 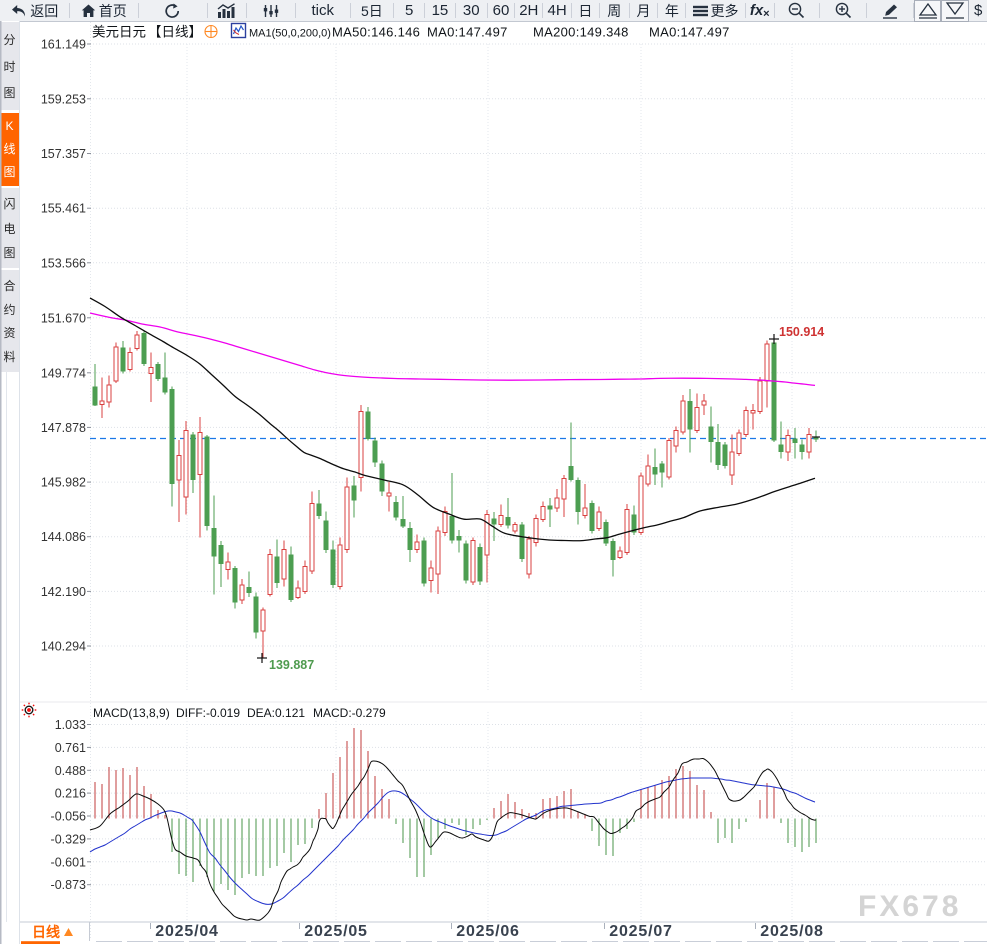 What do you see at coordinates (70, 794) in the screenshot?
I see `svg-text: 0.216` at bounding box center [70, 794].